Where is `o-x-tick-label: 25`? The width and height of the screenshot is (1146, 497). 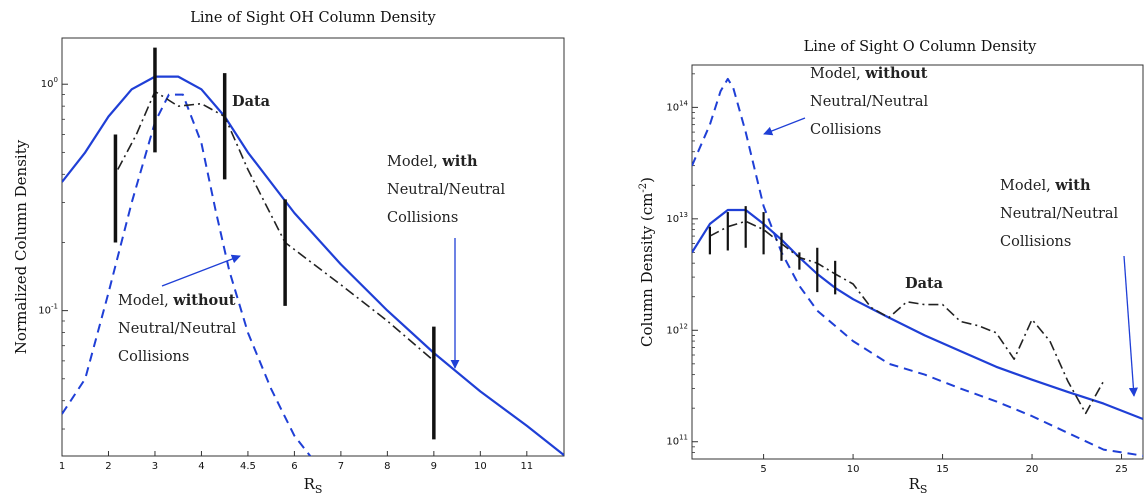 o-x-tick-label: 25 is located at coordinates (1121, 469).